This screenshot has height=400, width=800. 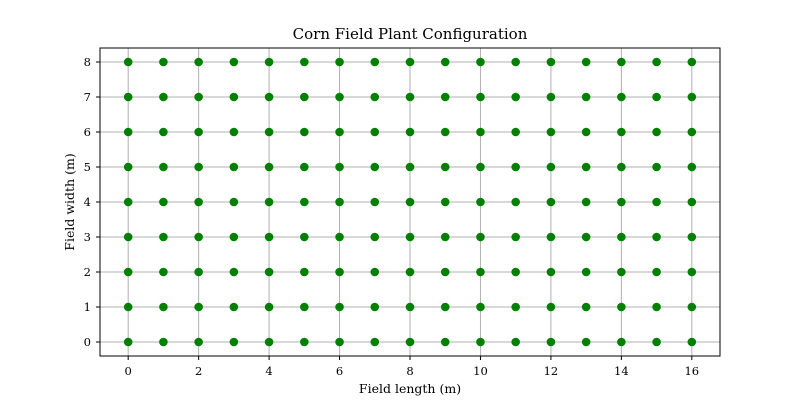 What do you see at coordinates (87, 202) in the screenshot?
I see `y-tick-label: 4` at bounding box center [87, 202].